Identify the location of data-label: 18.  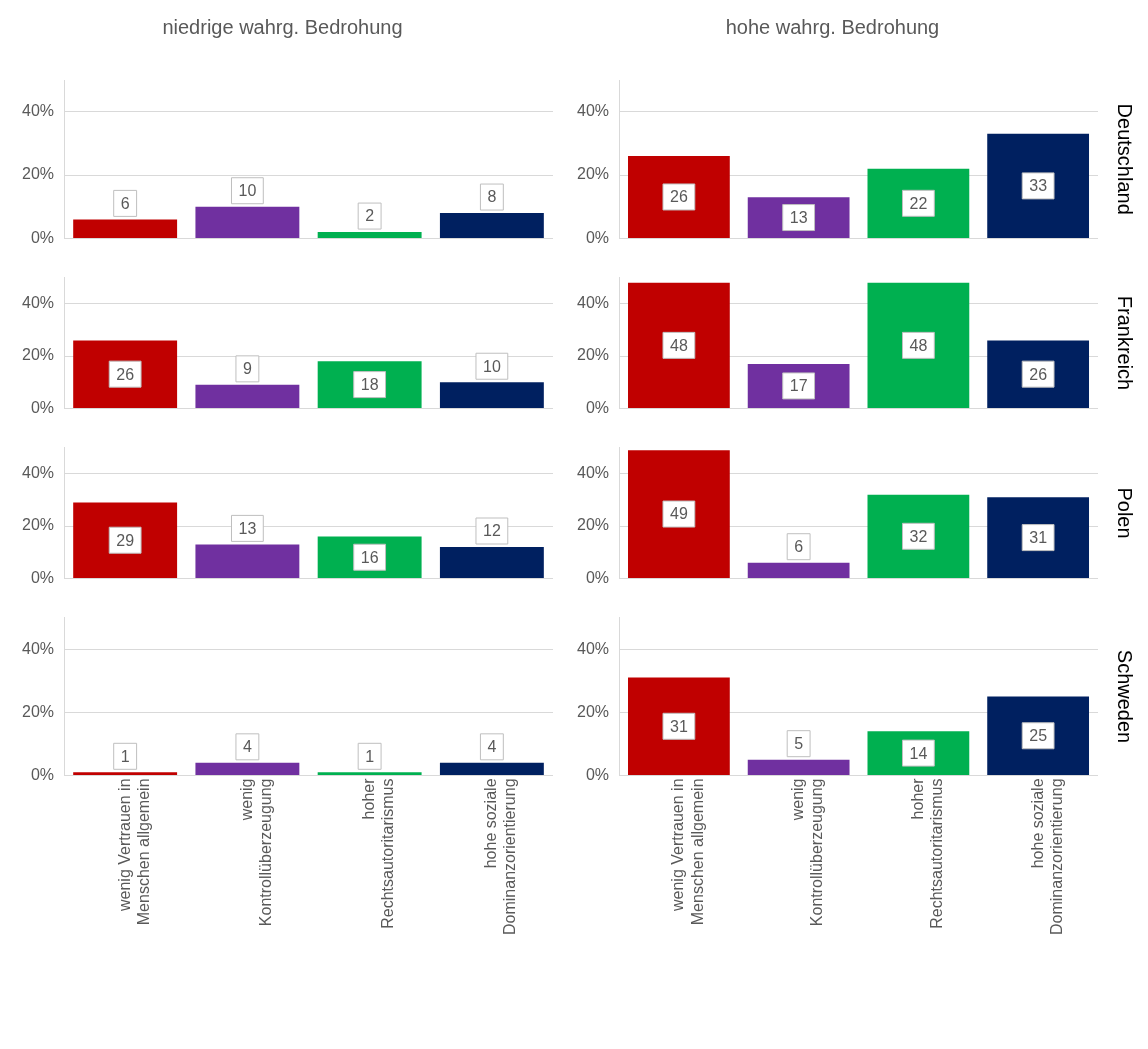
(369, 385).